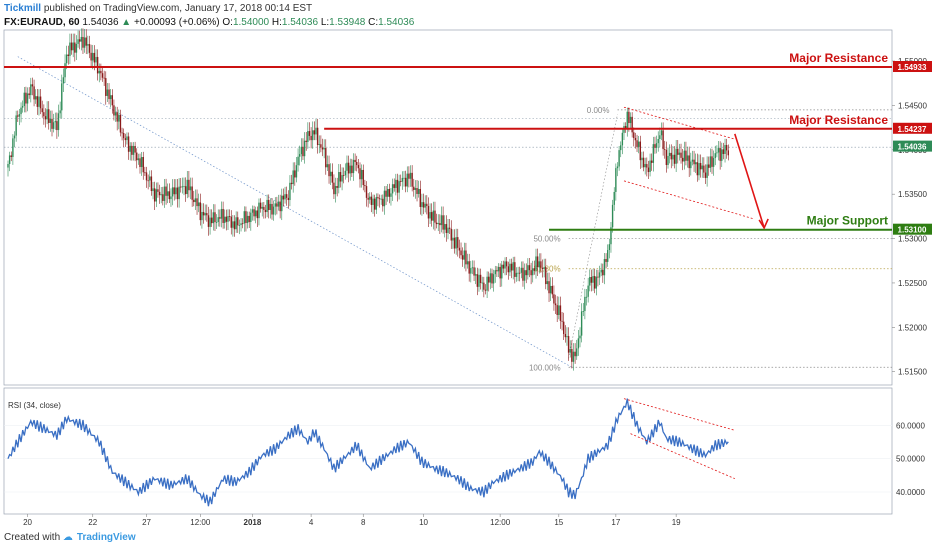 Image resolution: width=932 pixels, height=550 pixels. What do you see at coordinates (598, 110) in the screenshot?
I see `fib-level-label: 0.00%` at bounding box center [598, 110].